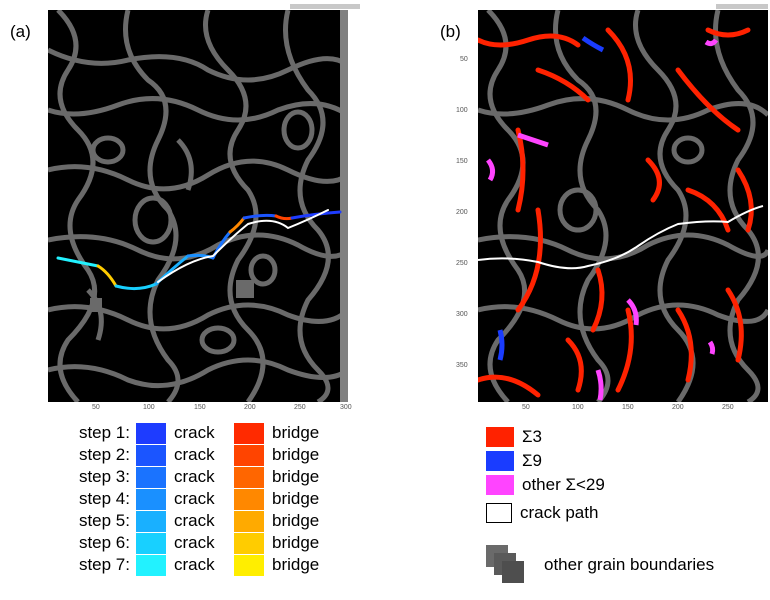 The image size is (770, 600). What do you see at coordinates (600, 461) in the screenshot?
I see `legend-sigma9-row: Σ9` at bounding box center [600, 461].